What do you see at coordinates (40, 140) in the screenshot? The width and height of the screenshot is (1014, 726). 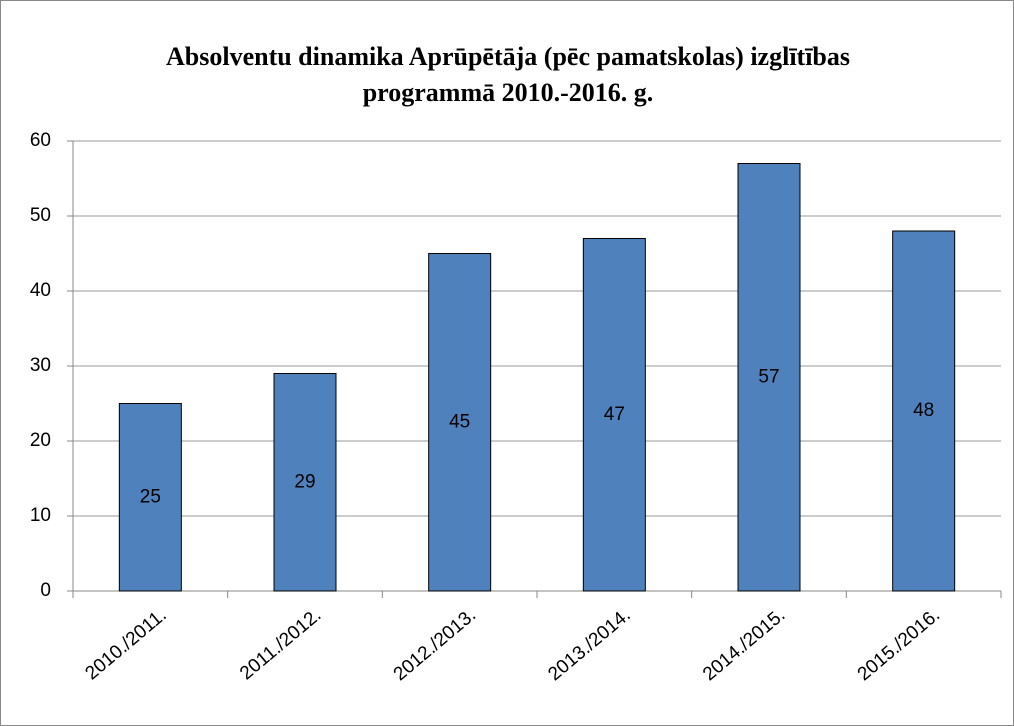 I see `y-tick-label: 60` at bounding box center [40, 140].